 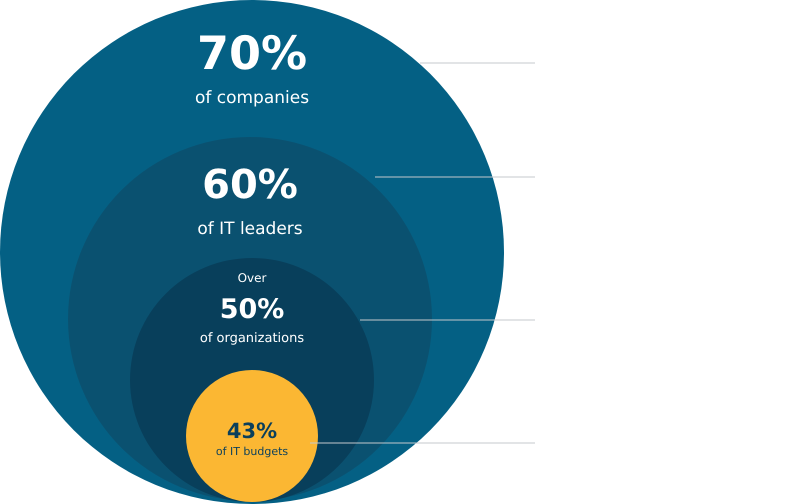 I want to click on category-label: of IT leaders, so click(x=250, y=229).